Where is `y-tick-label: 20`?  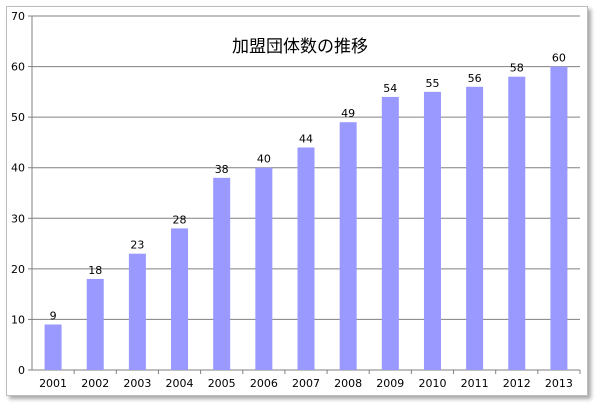 y-tick-label: 20 is located at coordinates (18, 269).